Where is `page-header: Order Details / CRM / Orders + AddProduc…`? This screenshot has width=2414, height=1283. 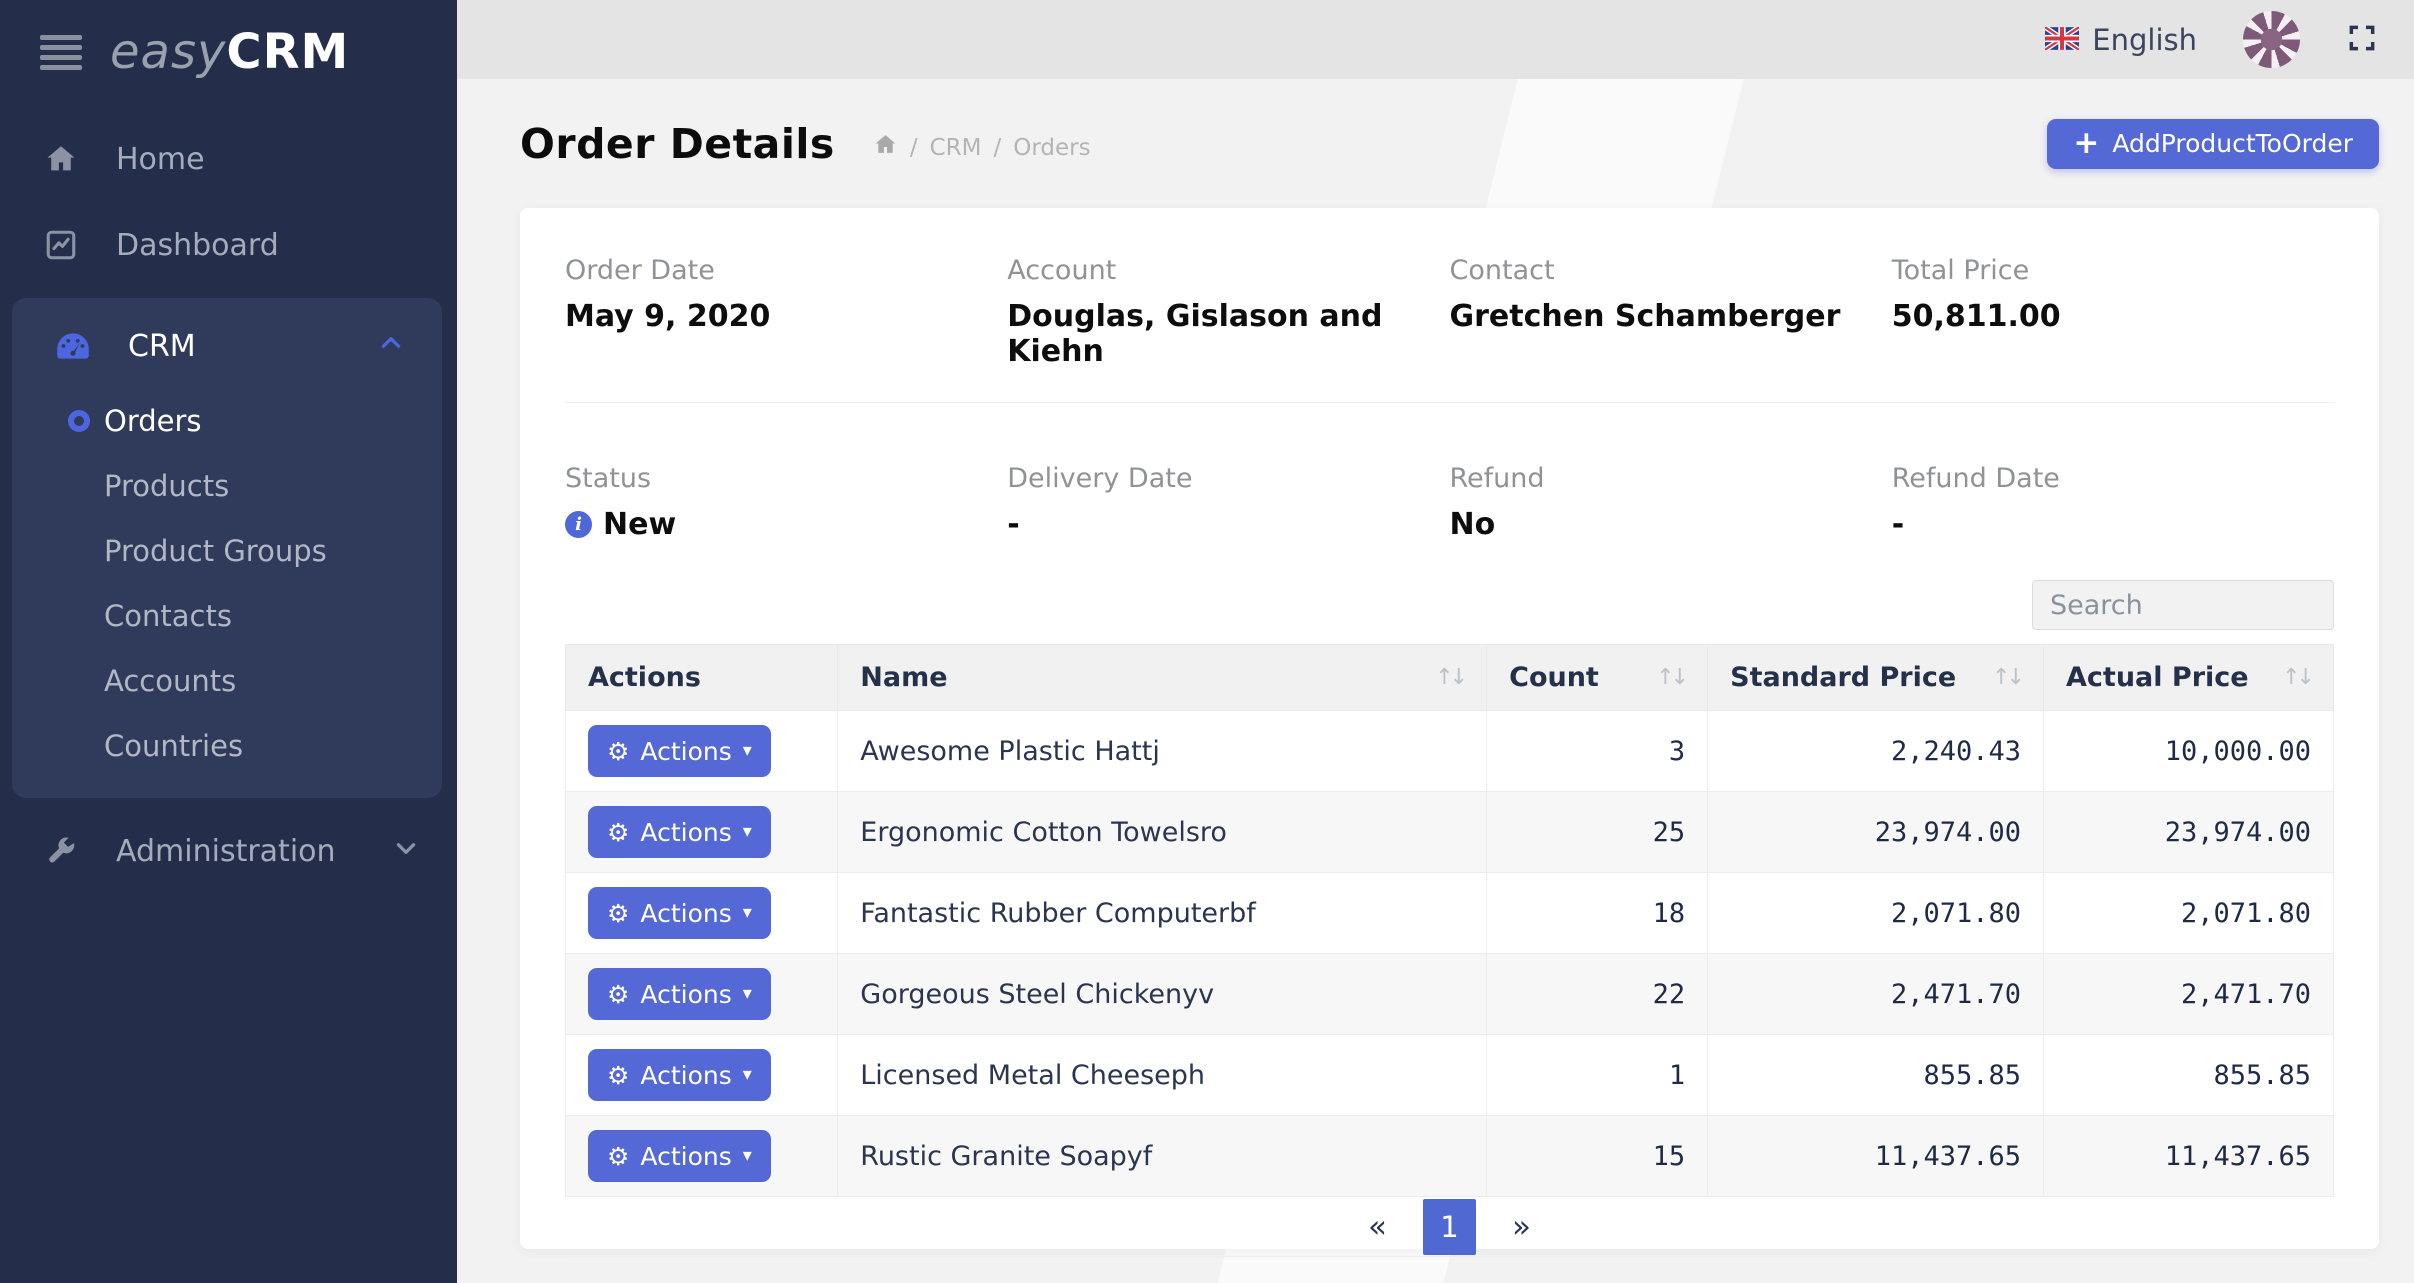 page-header: Order Details / CRM / Orders + AddProduc… is located at coordinates (1435, 143).